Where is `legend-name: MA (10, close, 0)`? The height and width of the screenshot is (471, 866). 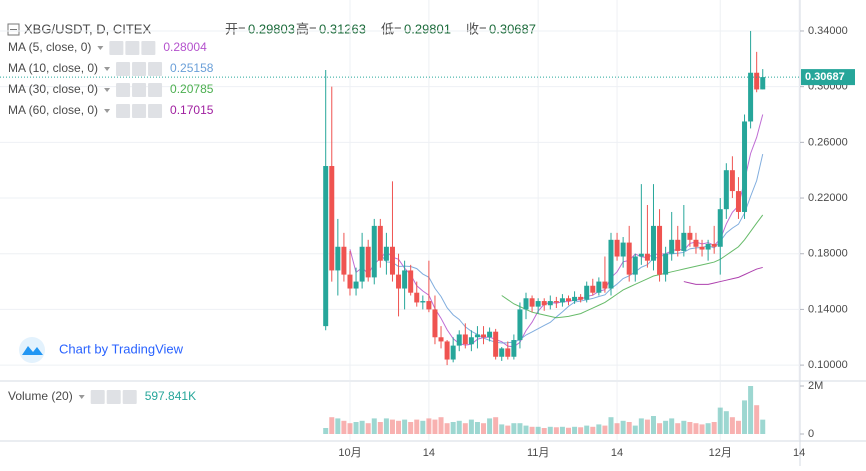
legend-name: MA (10, close, 0) is located at coordinates (53, 68).